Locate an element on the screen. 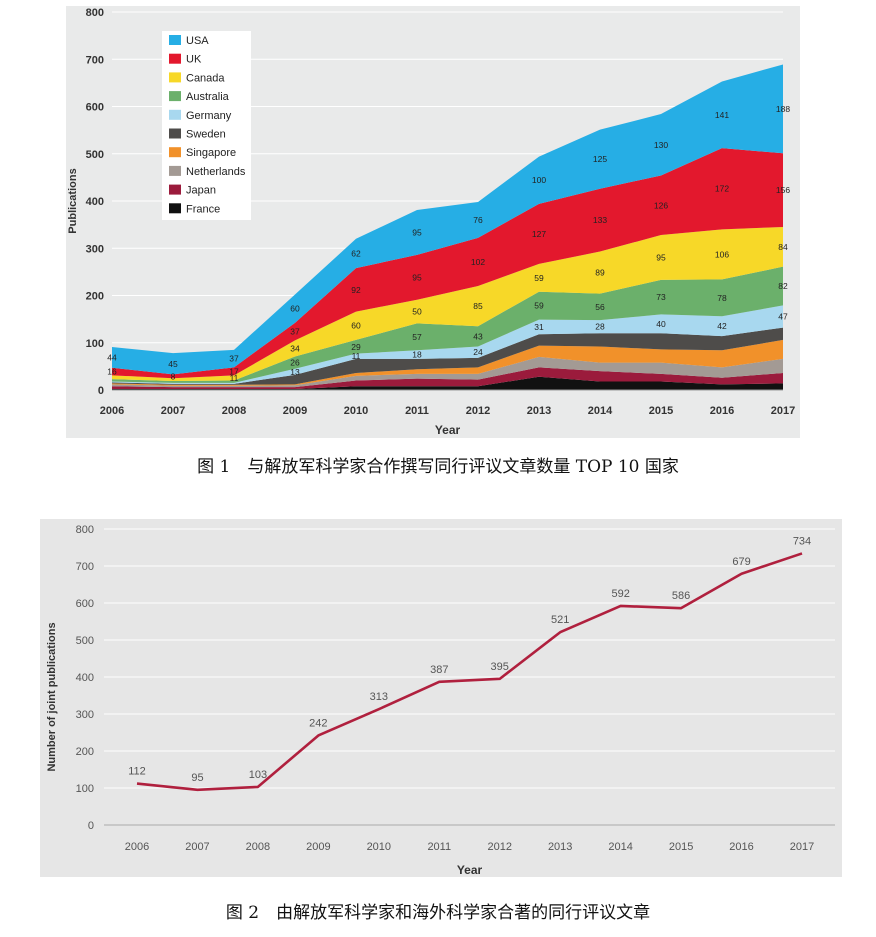  area-netherlands is located at coordinates (447, 372).